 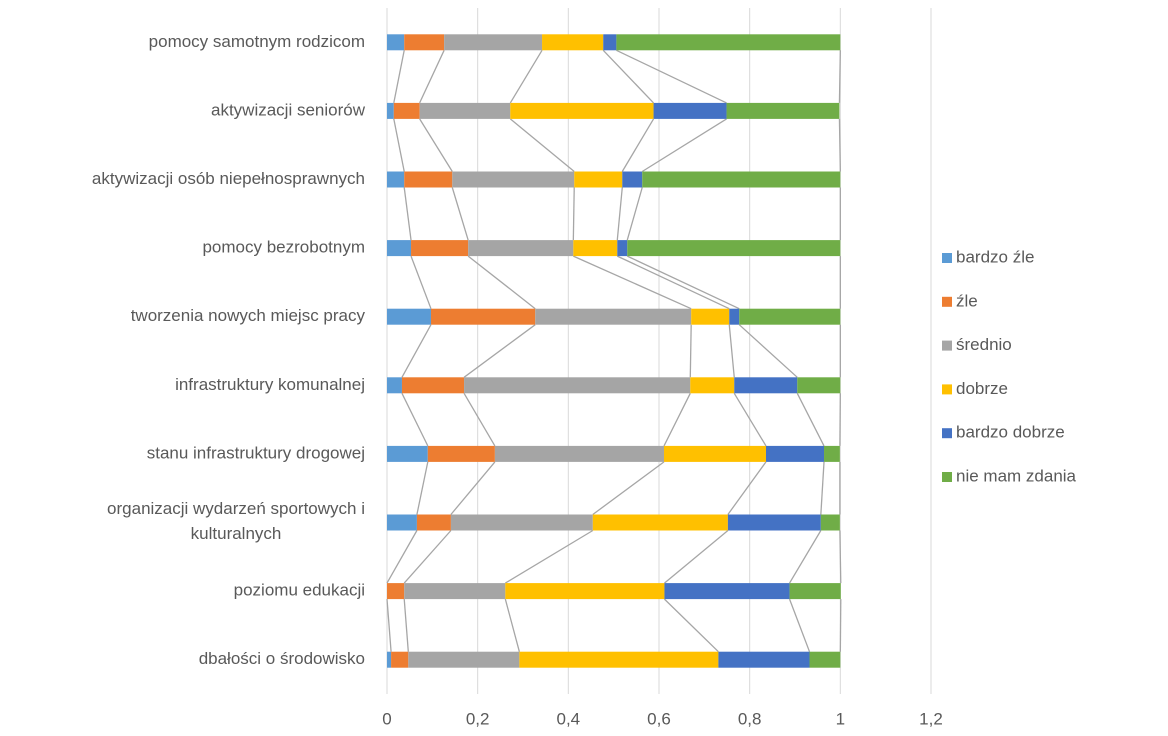 What do you see at coordinates (569, 718) in the screenshot?
I see `x-tick-label: 0,4` at bounding box center [569, 718].